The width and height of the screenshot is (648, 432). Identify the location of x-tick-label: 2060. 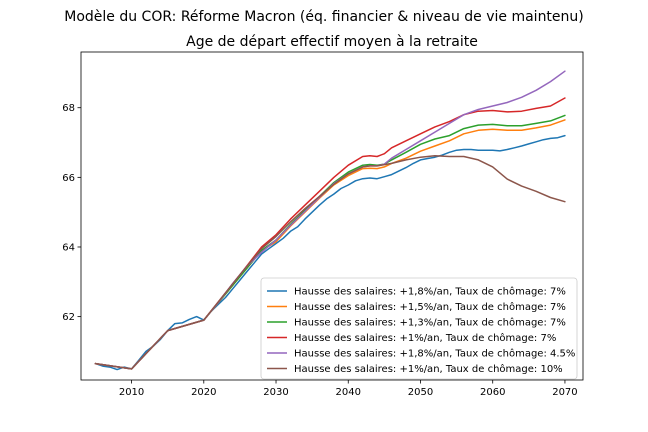
(492, 392).